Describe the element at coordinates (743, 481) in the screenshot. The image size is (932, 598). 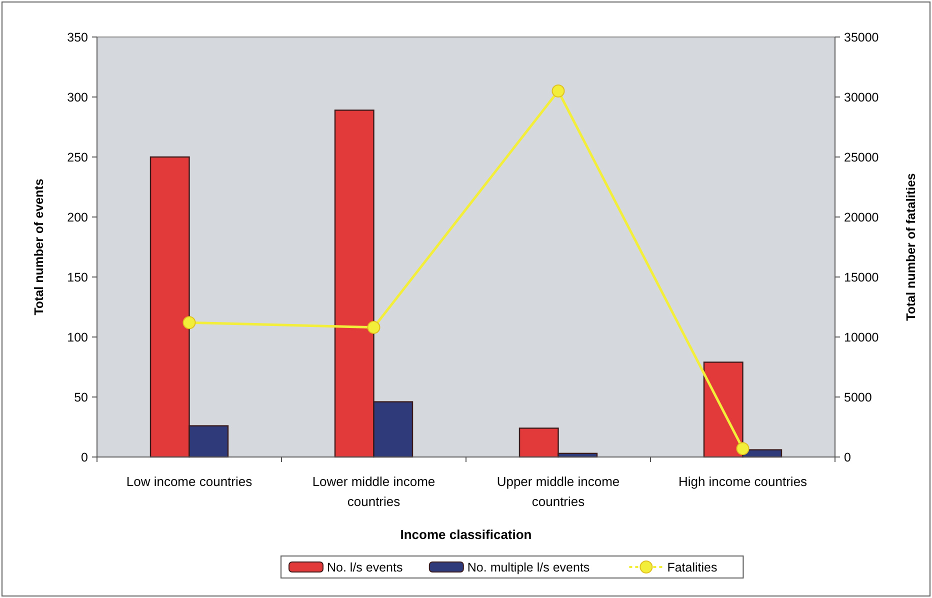
I see `x-tick-label: High income countries` at that location.